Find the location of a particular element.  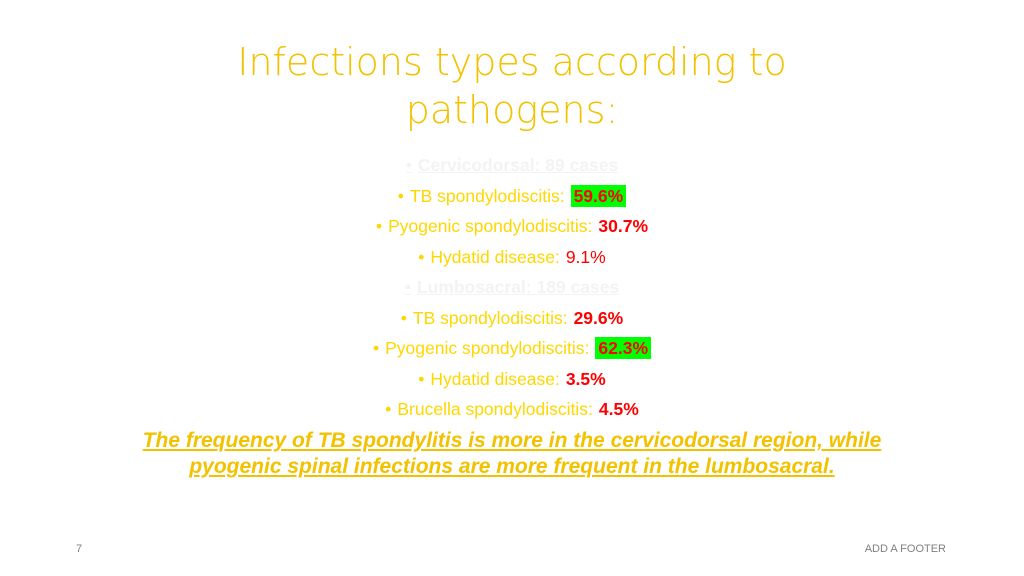

highlighted-value: 59.6% is located at coordinates (598, 195).